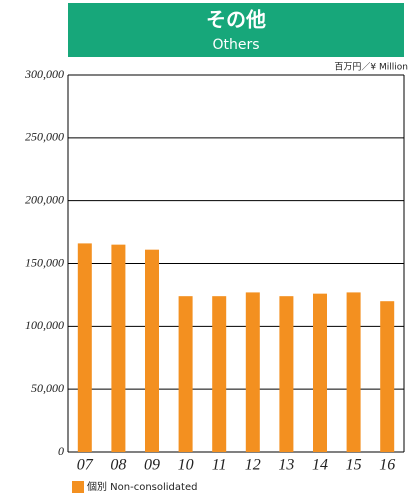 The image size is (419, 497). What do you see at coordinates (235, 45) in the screenshot?
I see `chart-subtitle: Others` at bounding box center [235, 45].